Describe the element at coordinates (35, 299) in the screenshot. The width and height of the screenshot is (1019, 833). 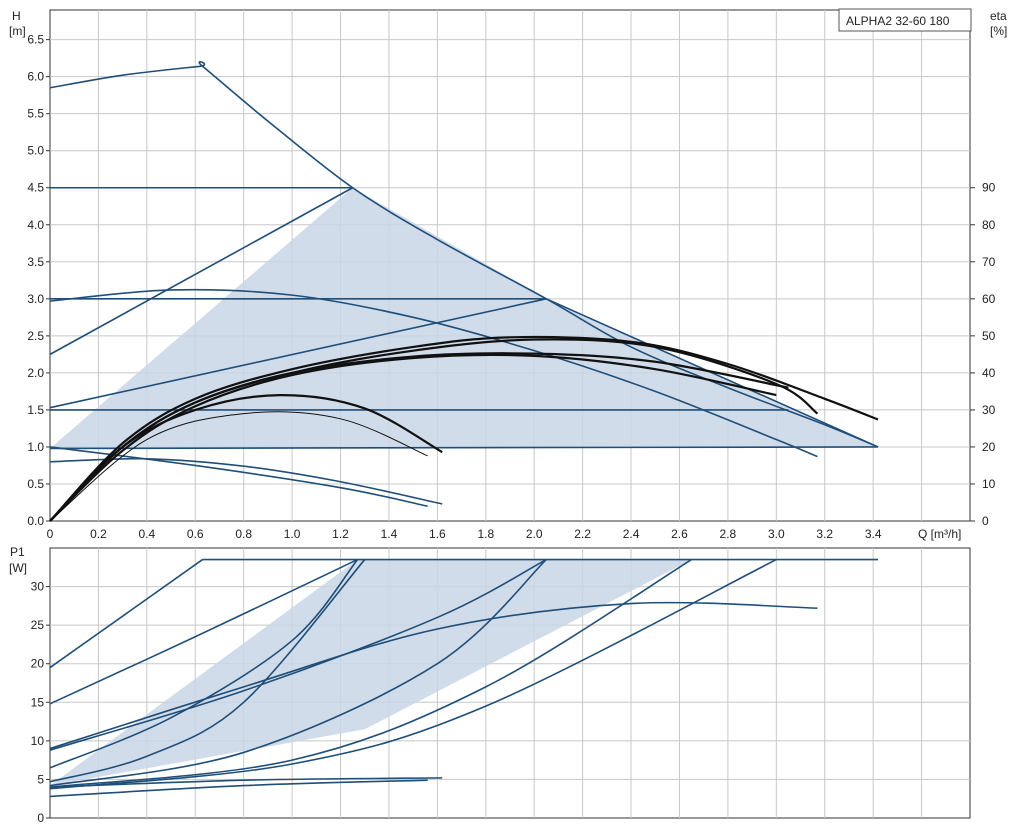
I see `head-y-tick-label: 3.0` at that location.